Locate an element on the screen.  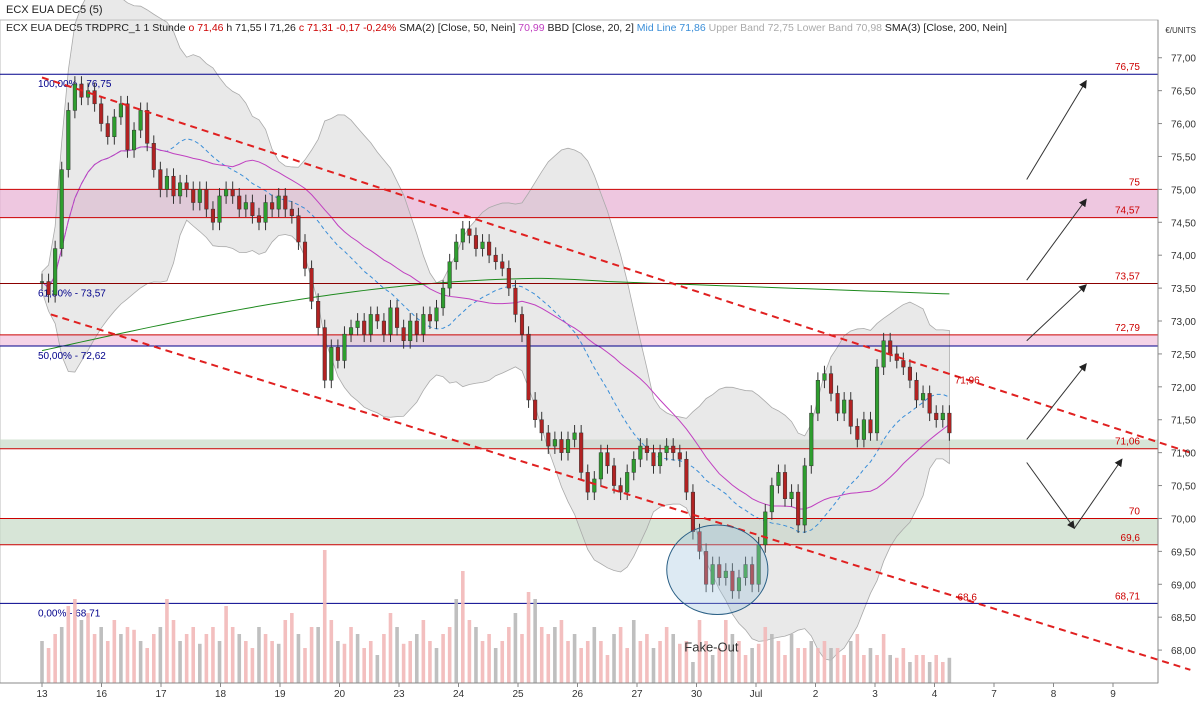
info-segment: SMA(3) [Close, 200, Nein] is located at coordinates (946, 28).